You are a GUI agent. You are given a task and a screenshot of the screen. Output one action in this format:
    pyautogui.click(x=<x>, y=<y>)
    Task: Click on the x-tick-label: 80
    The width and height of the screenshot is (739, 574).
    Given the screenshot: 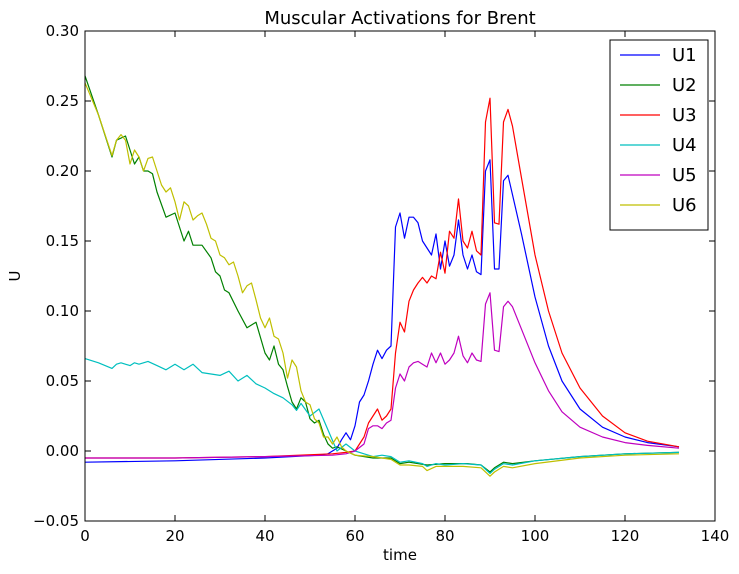 What is the action you would take?
    pyautogui.click(x=444, y=536)
    